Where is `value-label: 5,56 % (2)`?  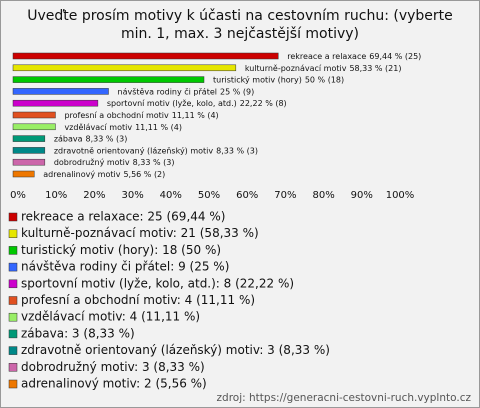 value-label: 5,56 % (2) is located at coordinates (144, 174).